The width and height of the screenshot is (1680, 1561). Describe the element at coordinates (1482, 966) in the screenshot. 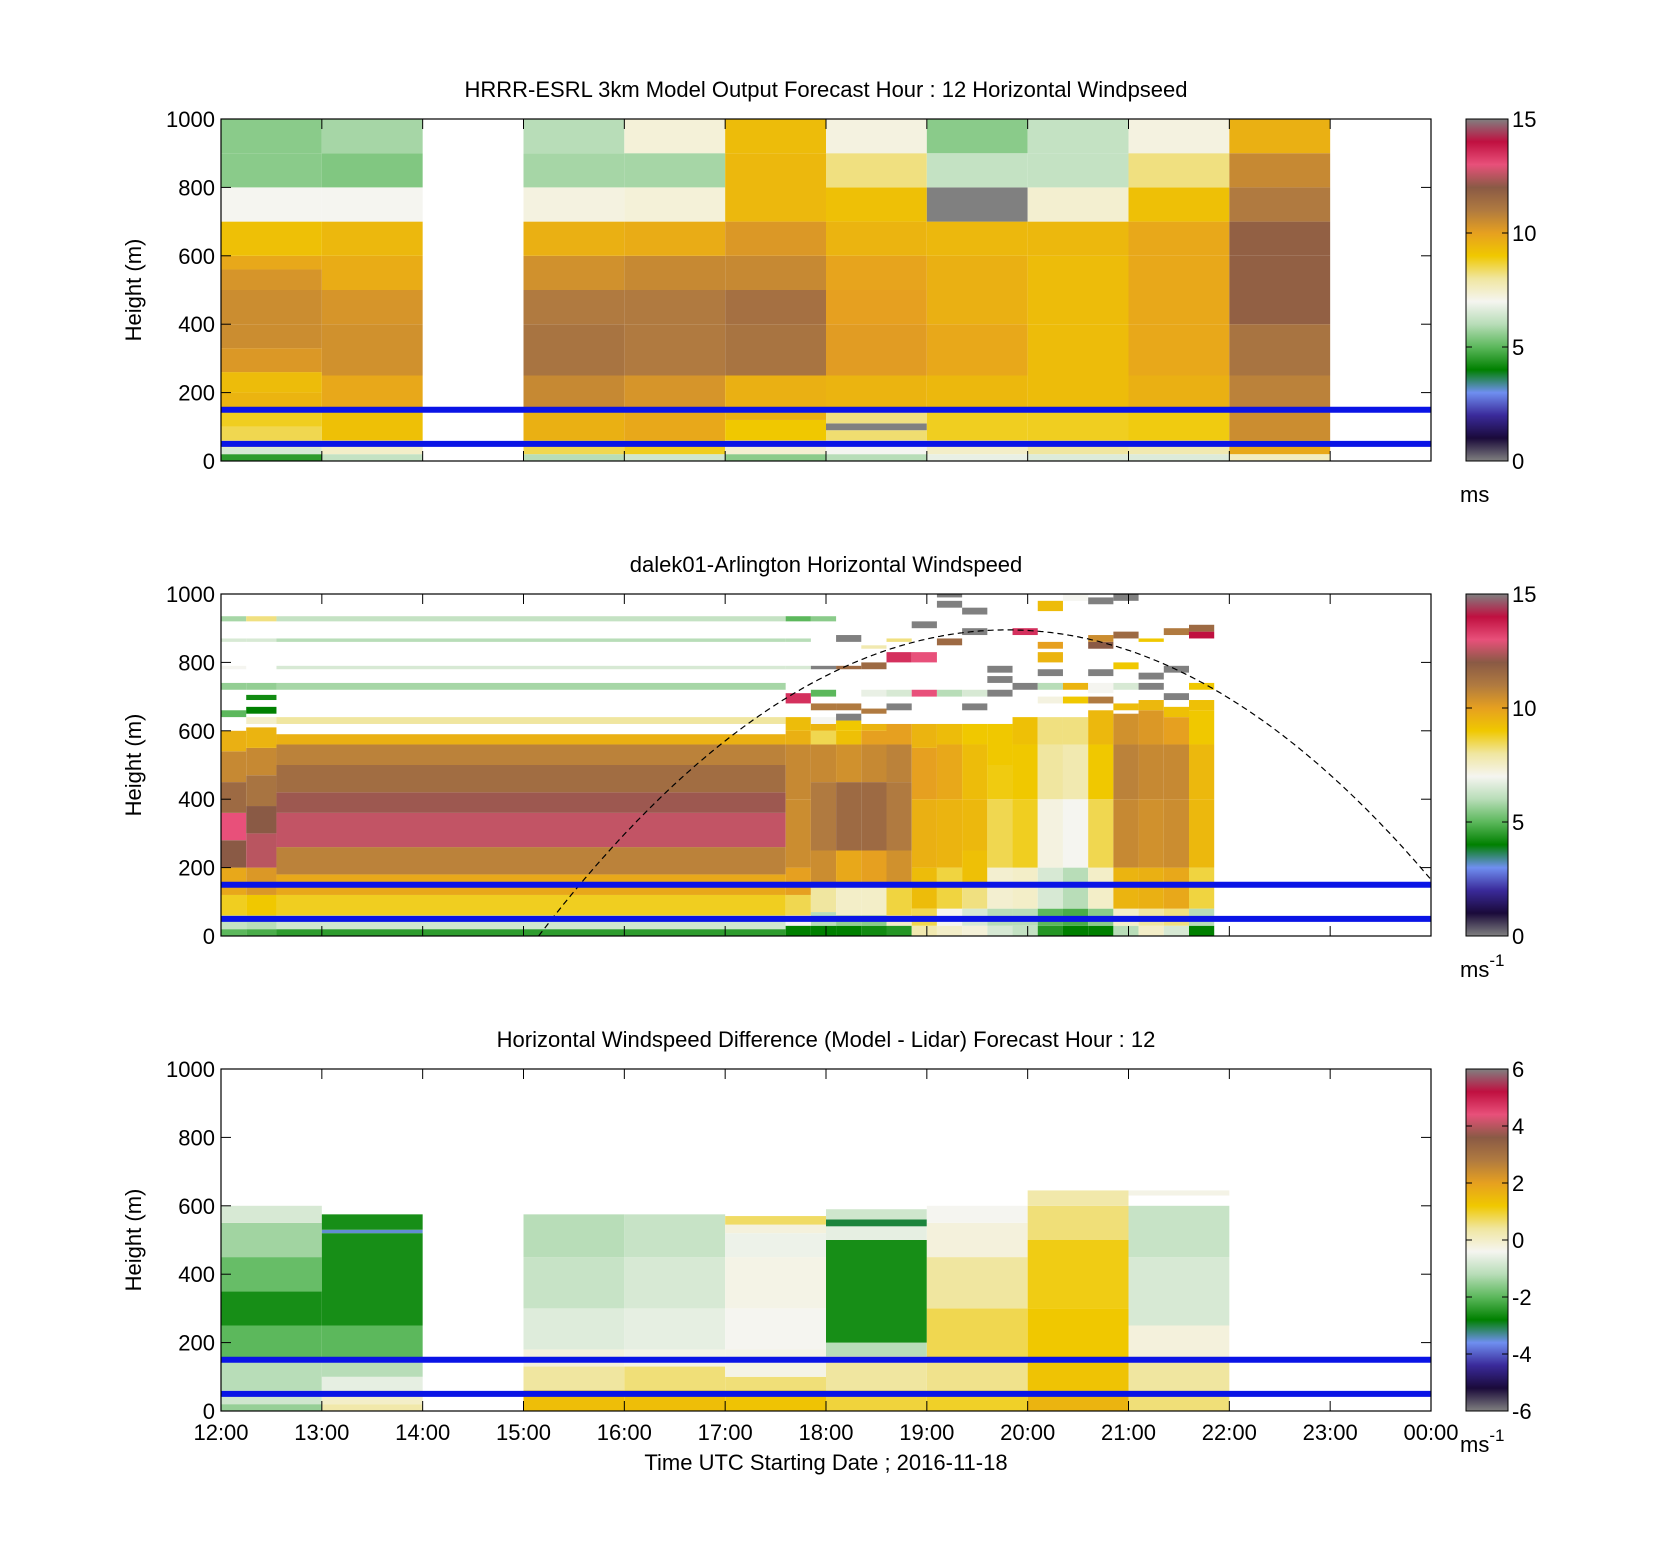

I see `colorbar-unit-label: ms-1` at that location.